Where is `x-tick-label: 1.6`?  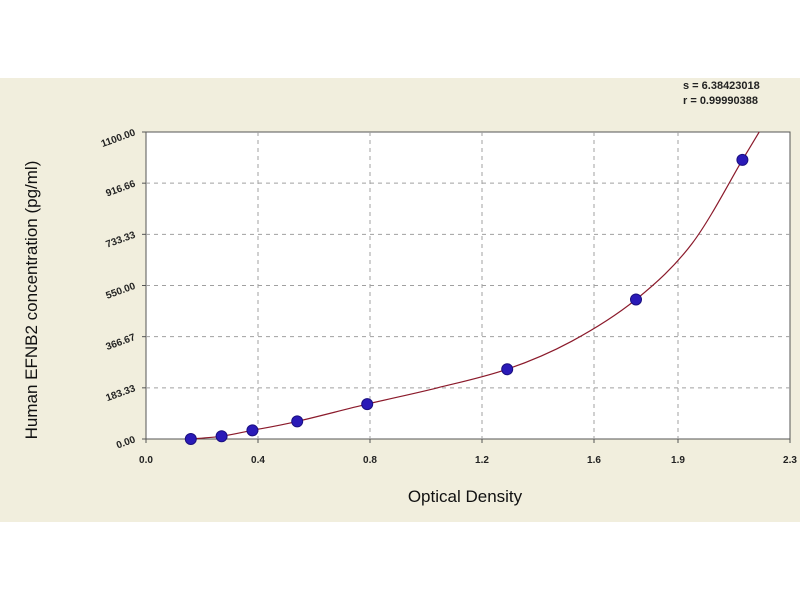 x-tick-label: 1.6 is located at coordinates (594, 460).